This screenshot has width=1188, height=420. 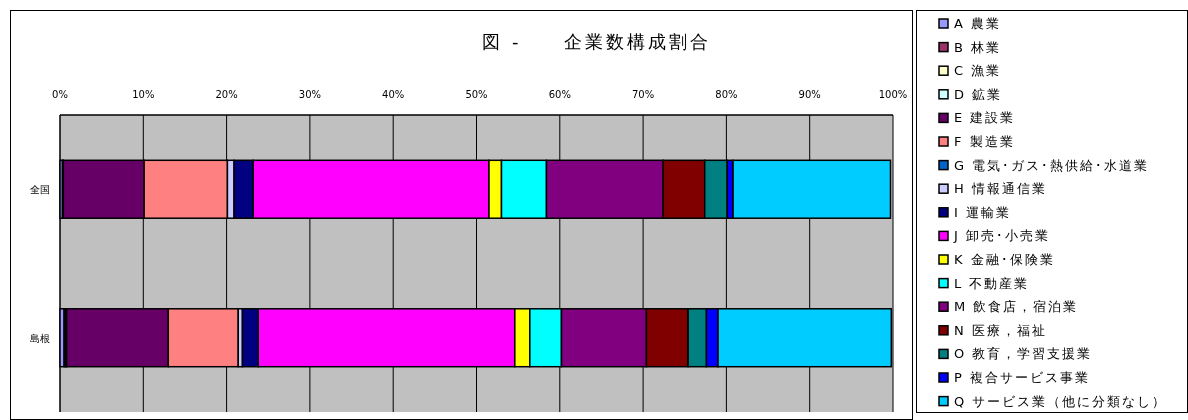 What do you see at coordinates (726, 94) in the screenshot?
I see `x-tick-label: 80%` at bounding box center [726, 94].